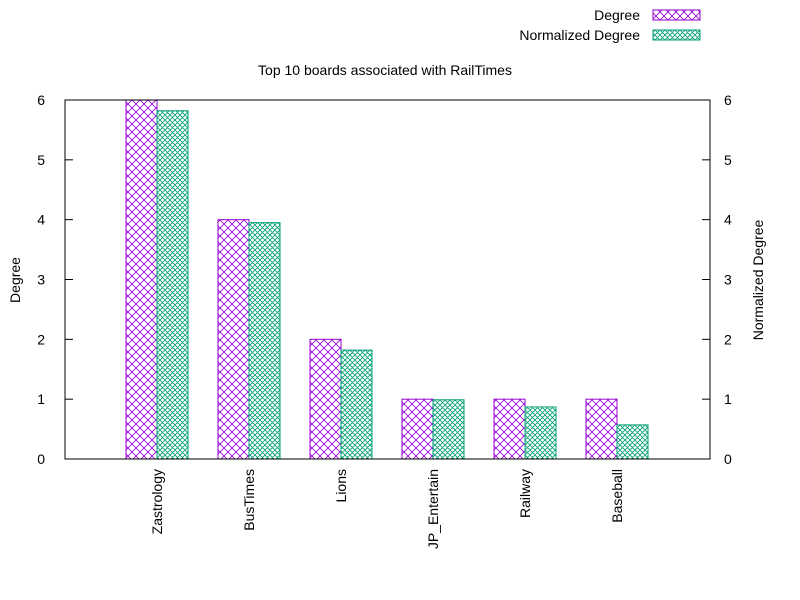 Image resolution: width=800 pixels, height=600 pixels. Describe the element at coordinates (676, 35) in the screenshot. I see `legend-swatch-normalized-degree` at that location.